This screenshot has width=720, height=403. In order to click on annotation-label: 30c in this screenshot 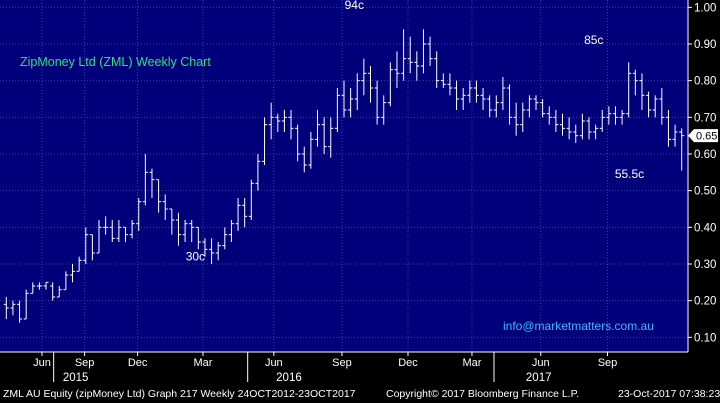, I will do `click(195, 256)`.